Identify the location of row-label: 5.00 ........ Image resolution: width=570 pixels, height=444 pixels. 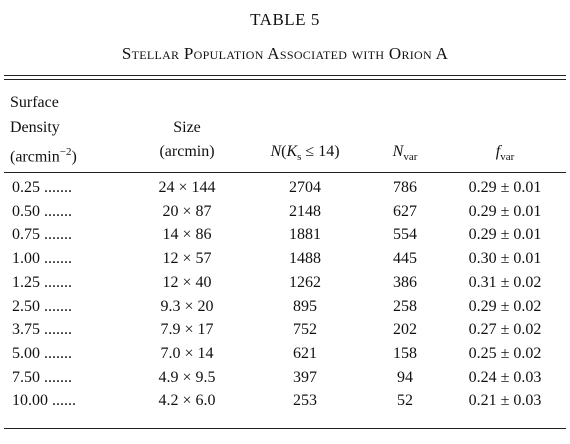
(42, 353).